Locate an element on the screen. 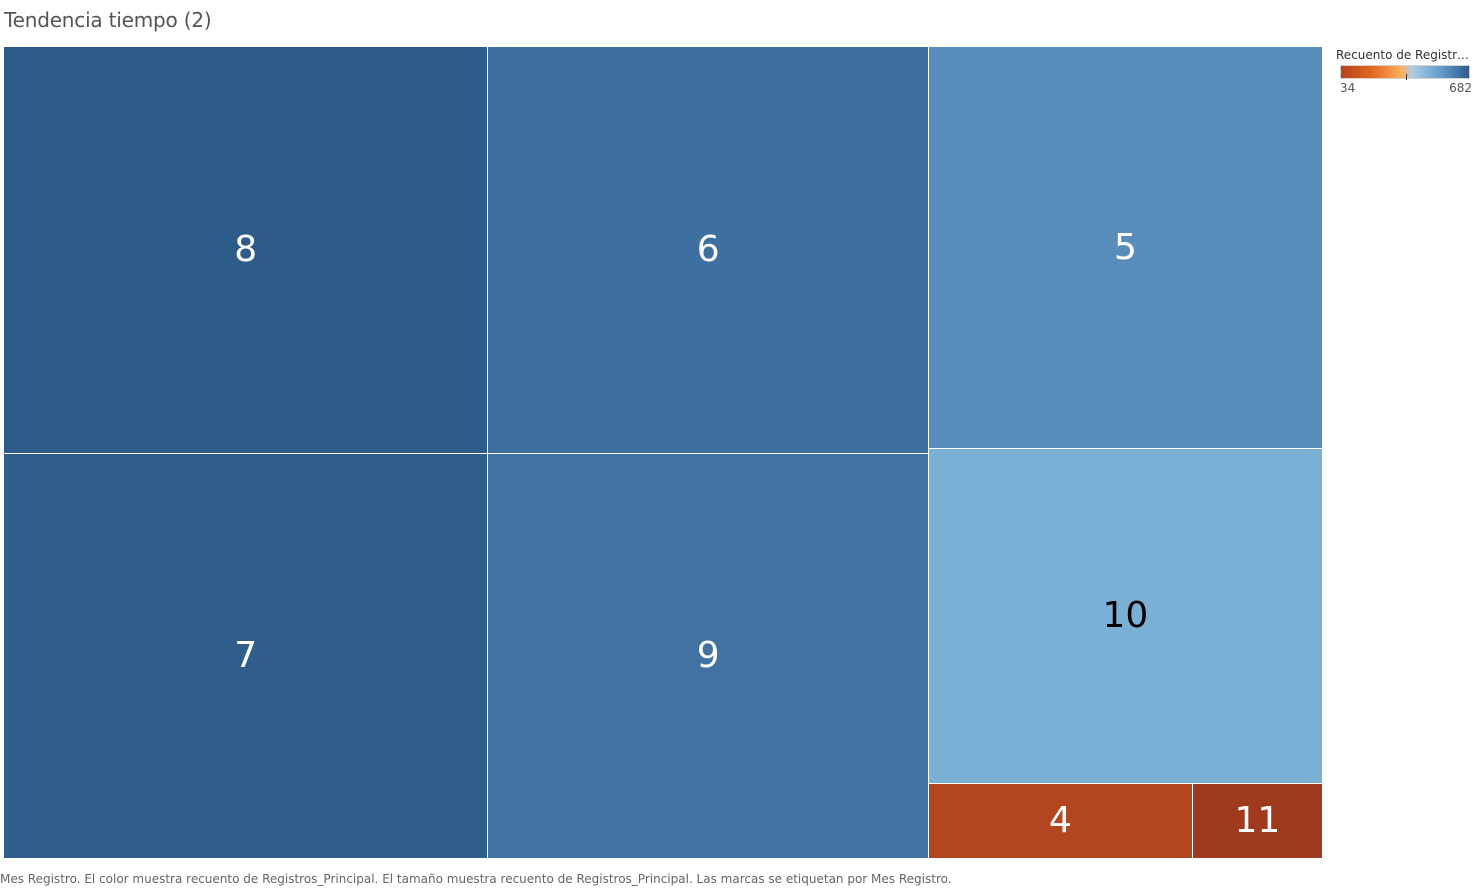  treemap-tile-label: 9 is located at coordinates (708, 656).